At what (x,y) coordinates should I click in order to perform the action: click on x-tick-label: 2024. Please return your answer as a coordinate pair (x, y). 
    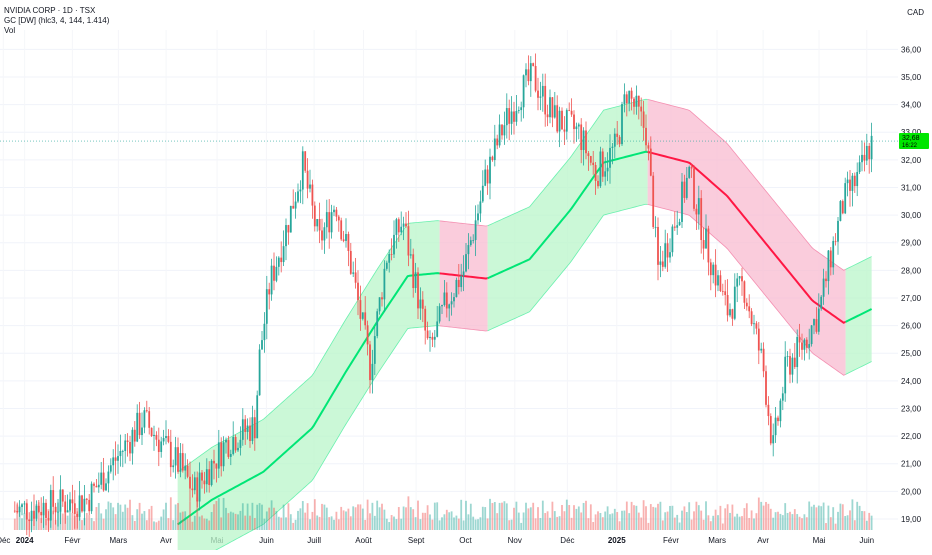
    Looking at the image, I should click on (25, 540).